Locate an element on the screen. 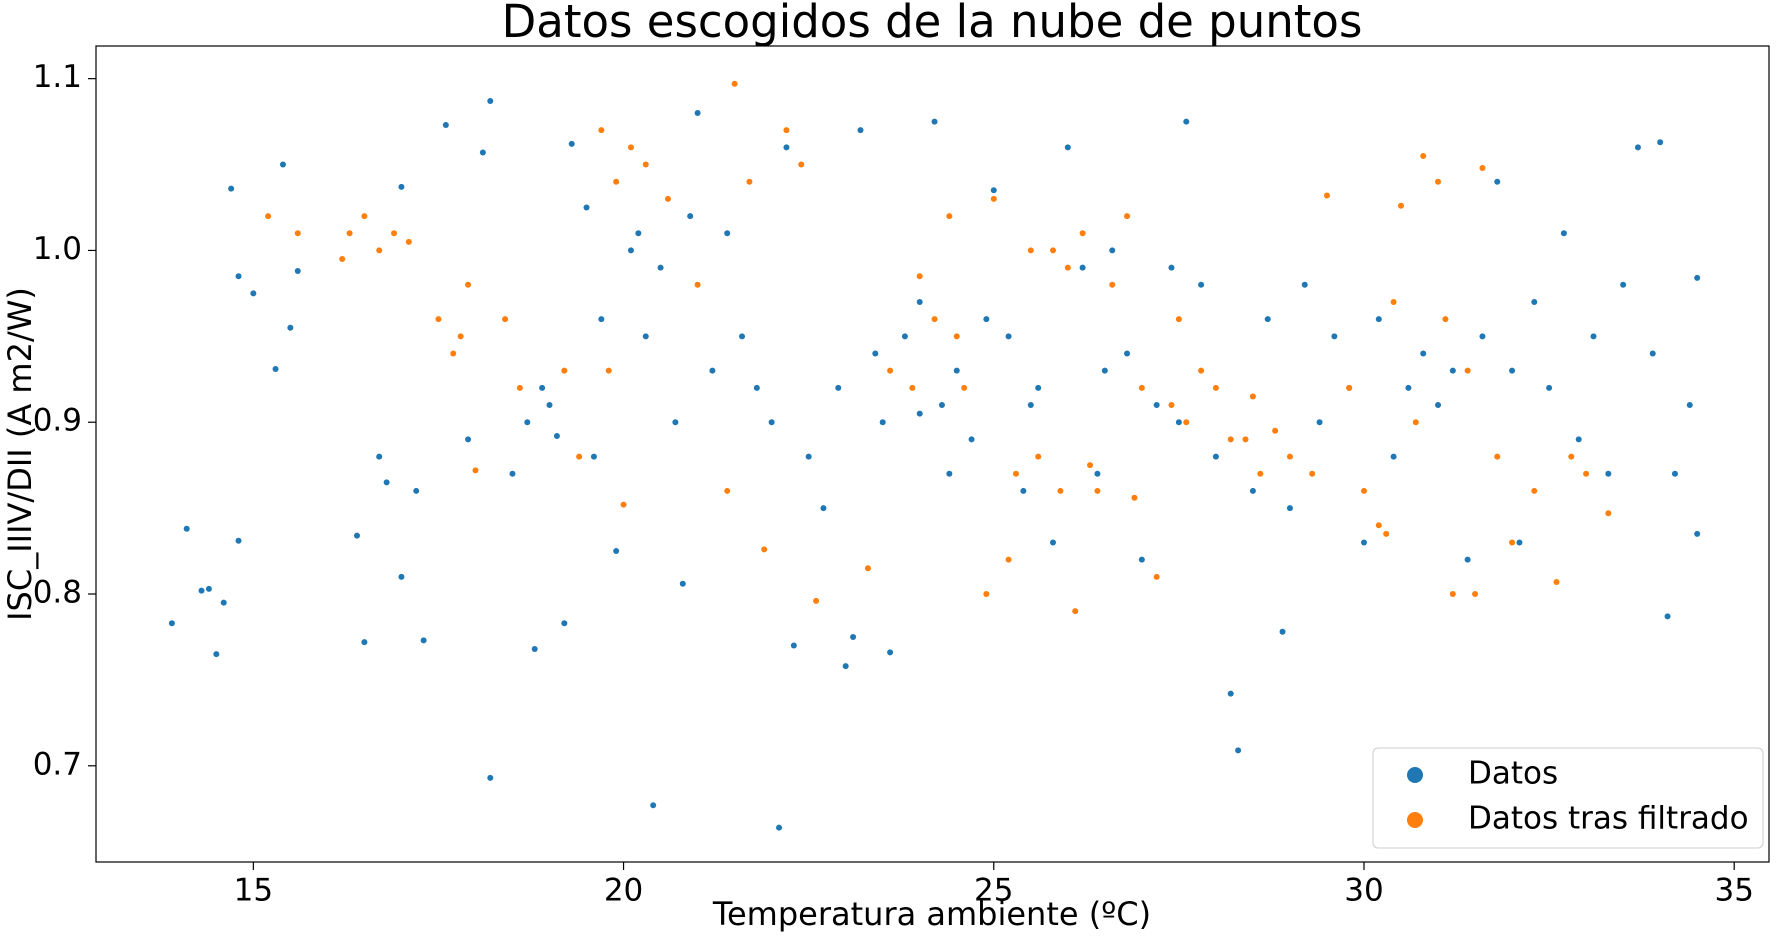 This screenshot has width=1777, height=938. y-tick-label: 1.0 is located at coordinates (57, 249).